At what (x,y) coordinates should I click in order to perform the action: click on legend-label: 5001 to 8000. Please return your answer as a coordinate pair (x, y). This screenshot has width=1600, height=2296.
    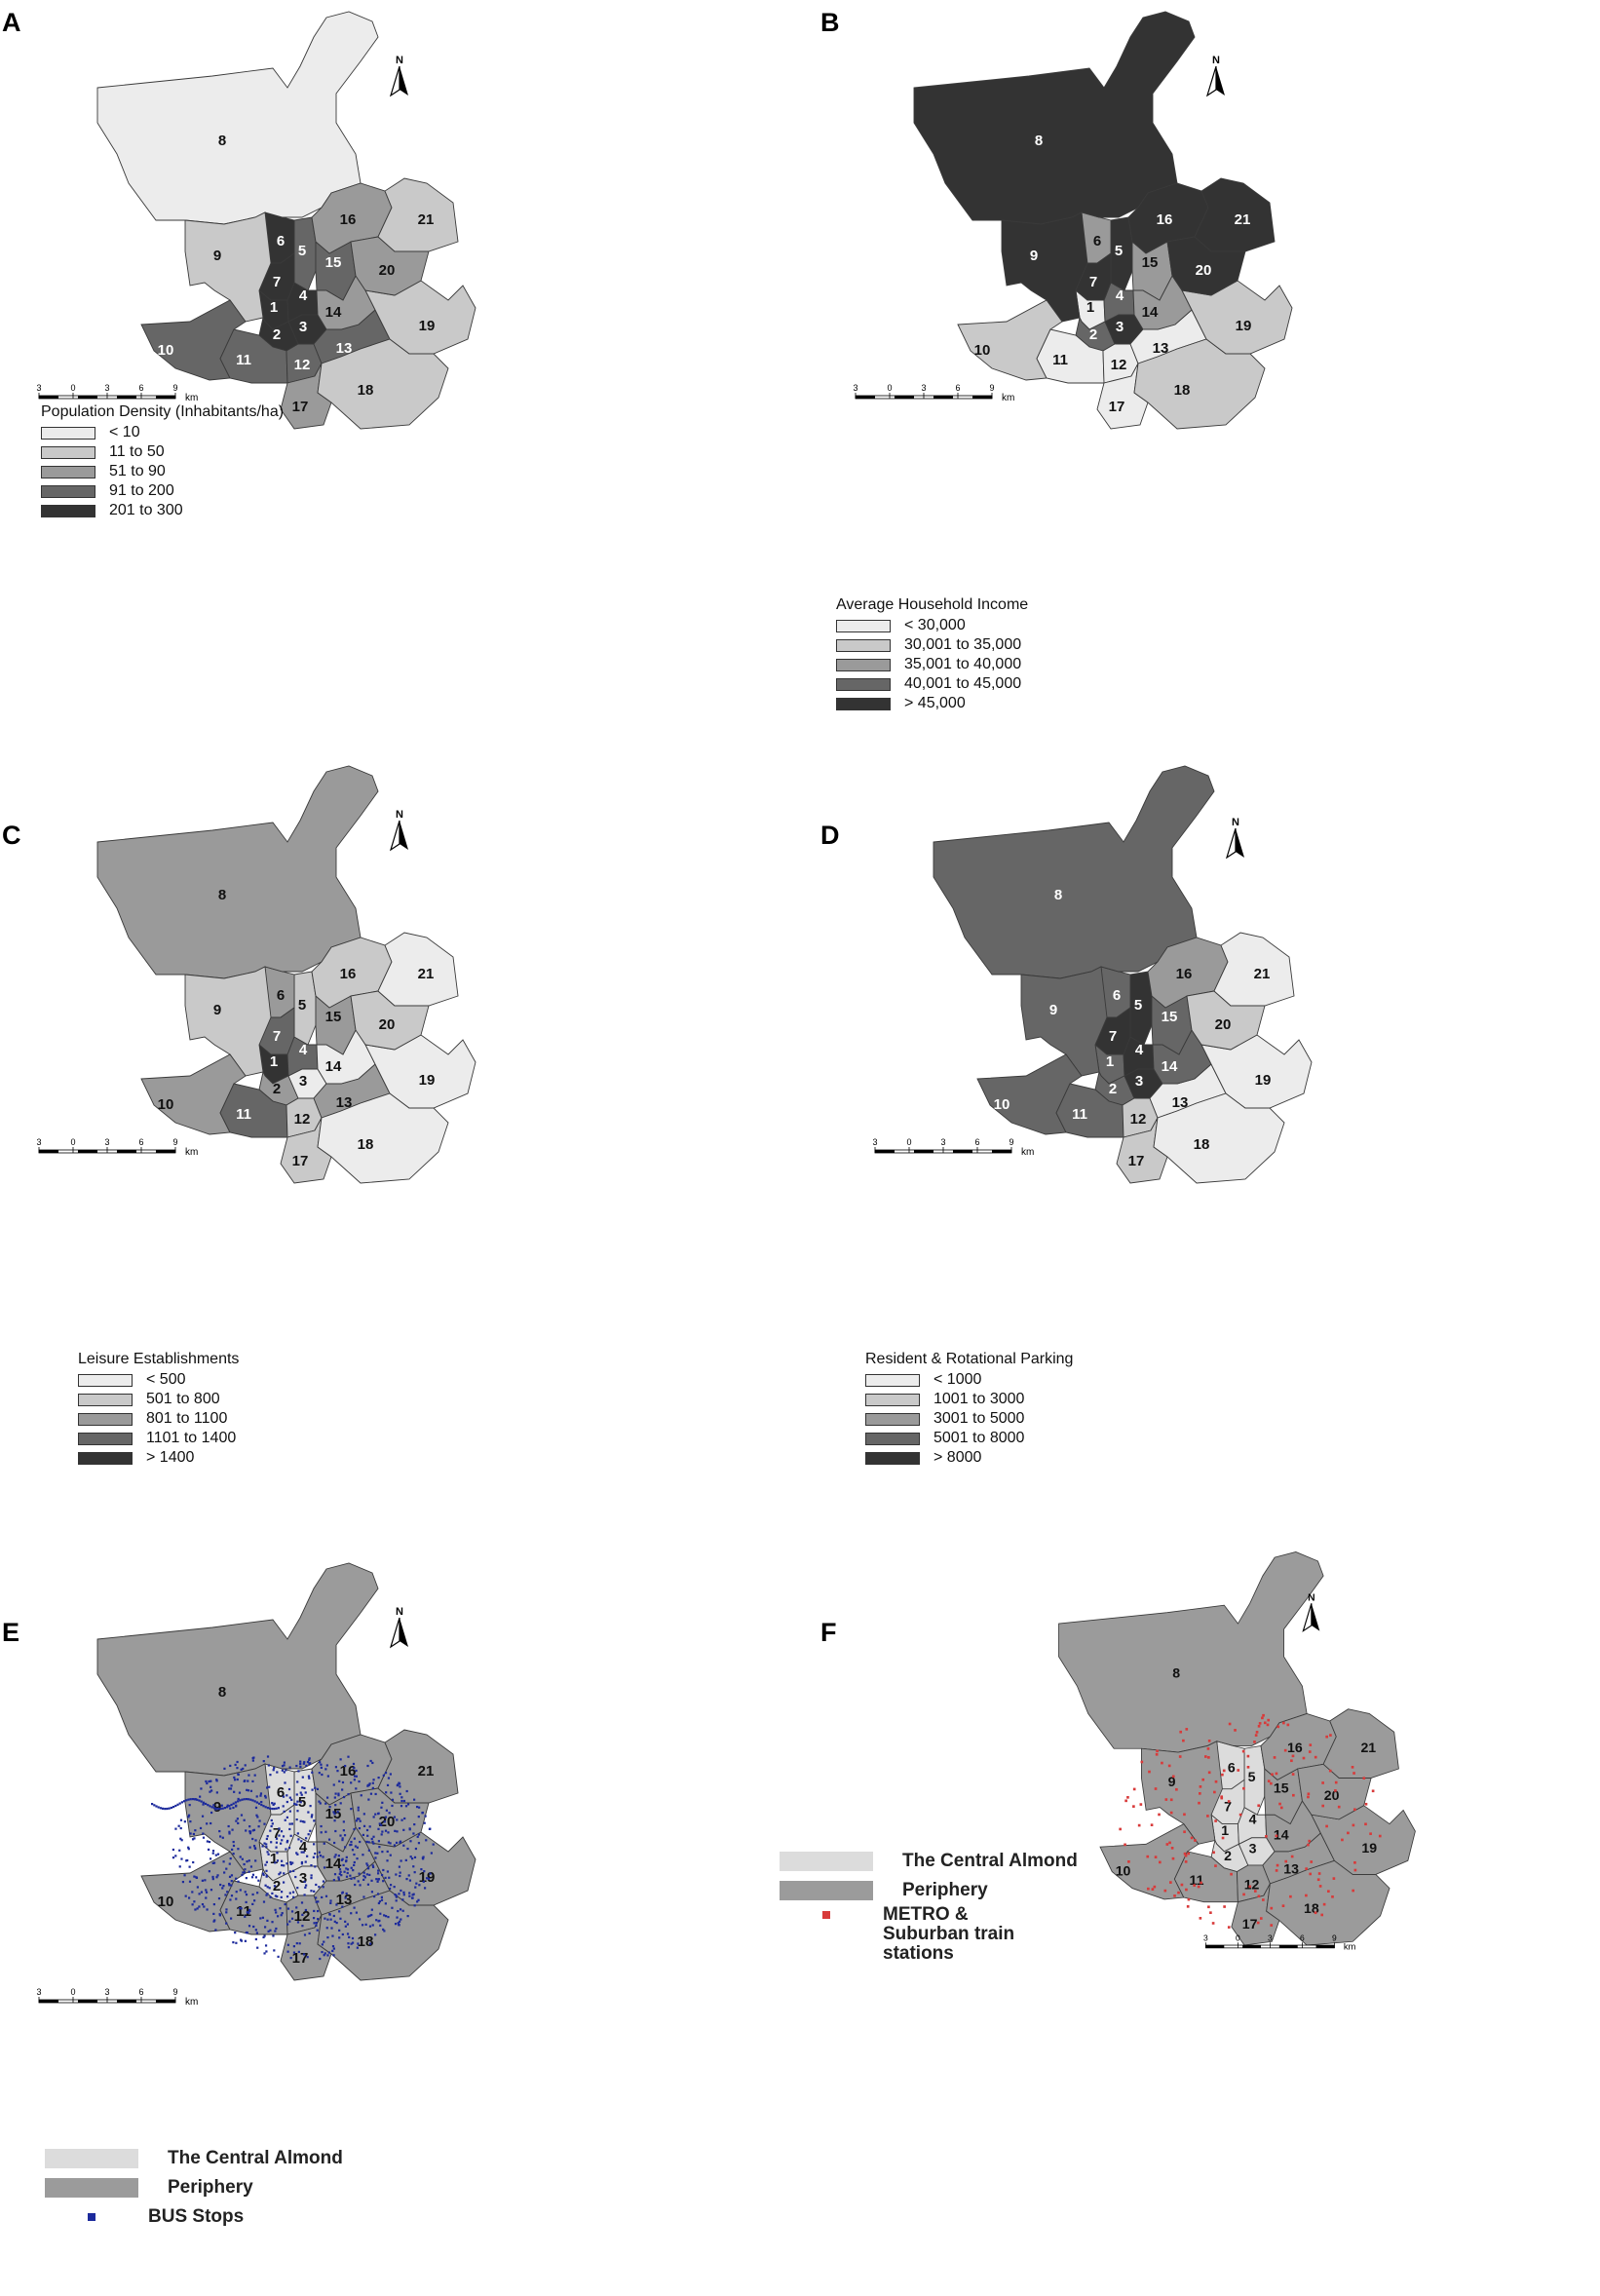
    Looking at the image, I should click on (979, 1438).